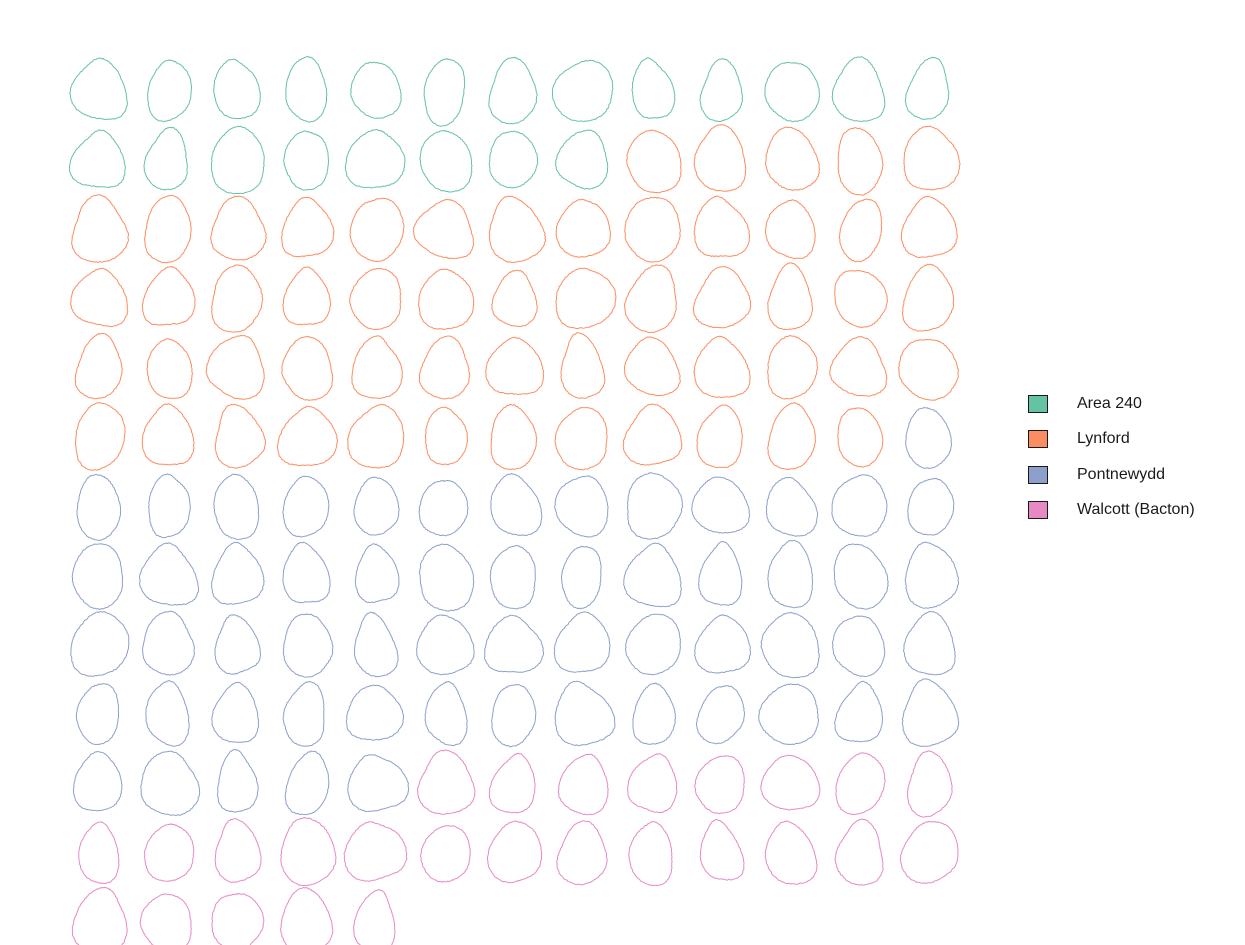  Describe the element at coordinates (1103, 439) in the screenshot. I see `legend-label-lynford: Lynford` at that location.